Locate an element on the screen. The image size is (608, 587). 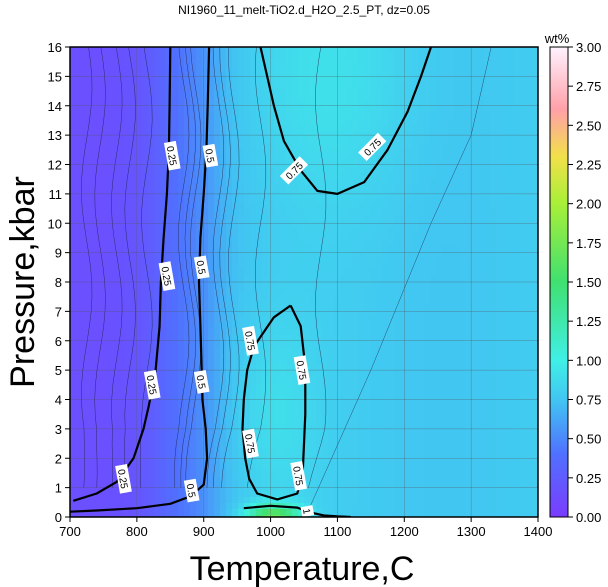
colorbar-tick-label: 0.00 is located at coordinates (588, 517).